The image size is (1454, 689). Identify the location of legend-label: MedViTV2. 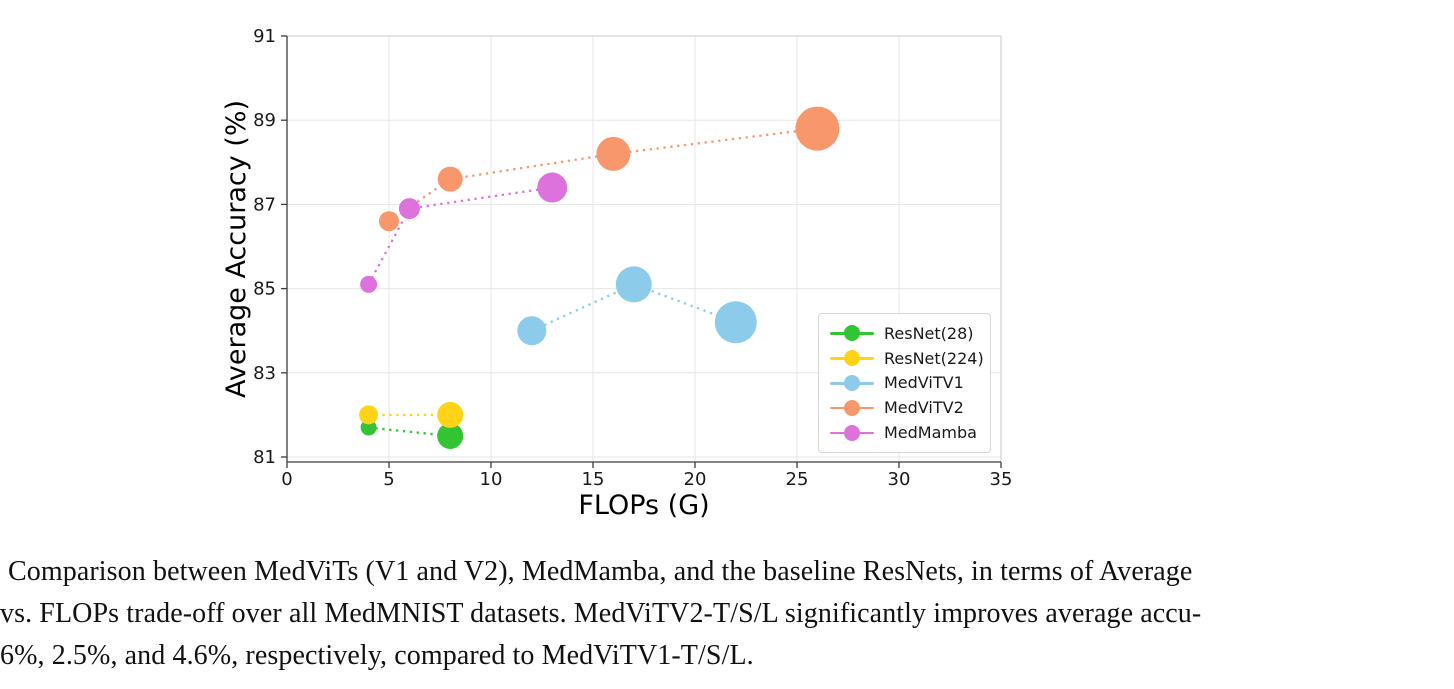
(924, 408).